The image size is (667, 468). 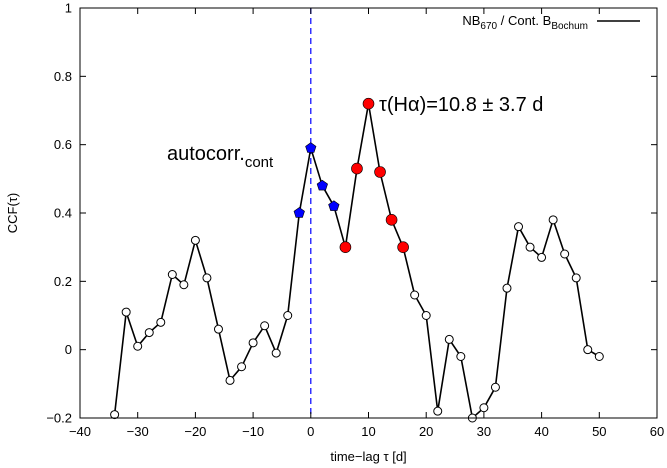 What do you see at coordinates (138, 431) in the screenshot?
I see `x-tick-label: −30` at bounding box center [138, 431].